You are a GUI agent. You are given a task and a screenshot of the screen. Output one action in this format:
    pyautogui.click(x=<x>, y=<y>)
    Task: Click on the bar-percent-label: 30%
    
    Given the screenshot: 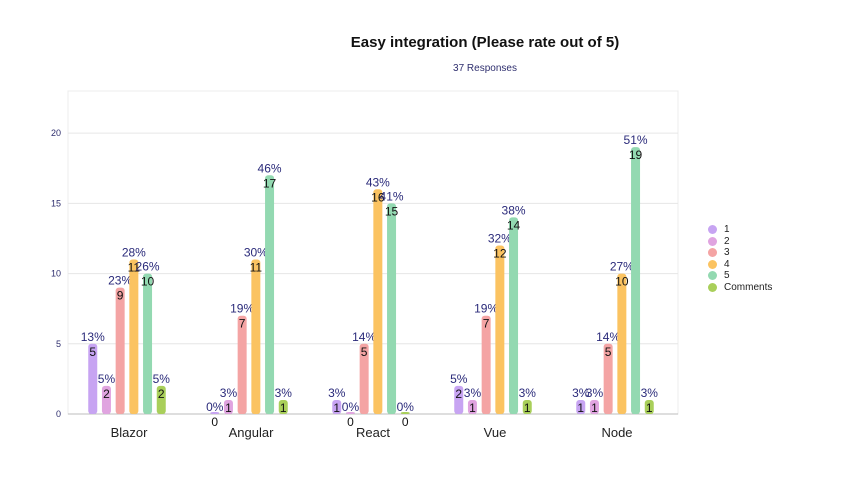 What is the action you would take?
    pyautogui.click(x=256, y=253)
    